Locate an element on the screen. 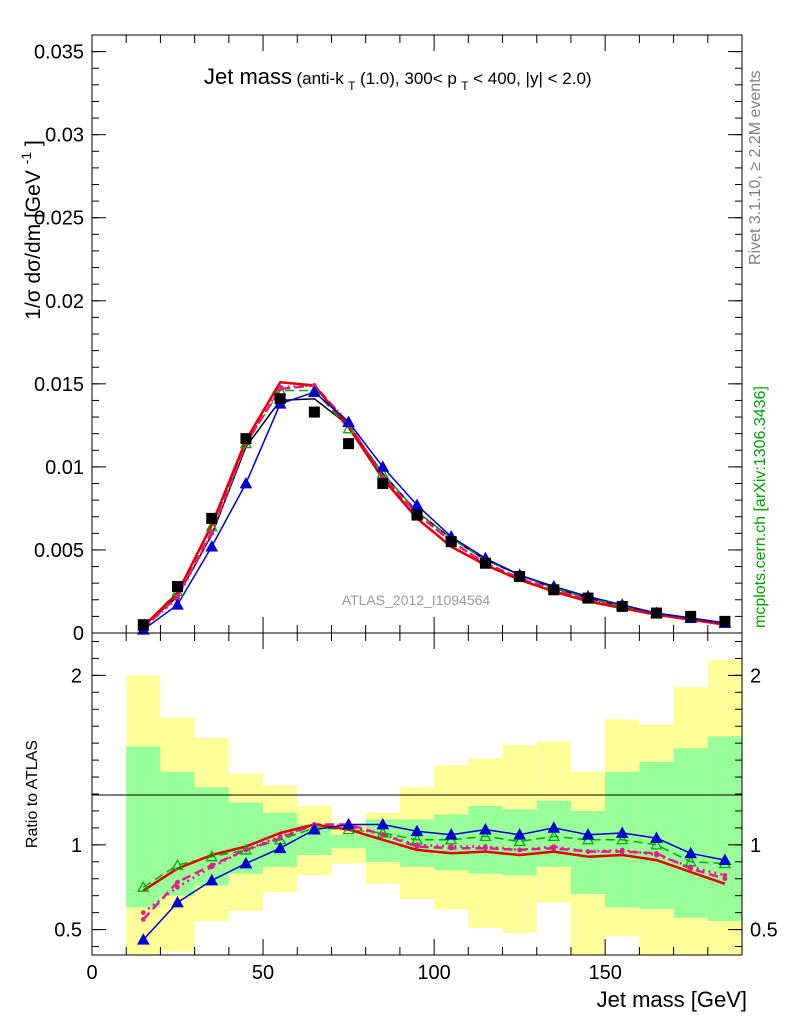  ylabel-text: 1/σ dσ/dm [GeV is located at coordinates (33, 245).